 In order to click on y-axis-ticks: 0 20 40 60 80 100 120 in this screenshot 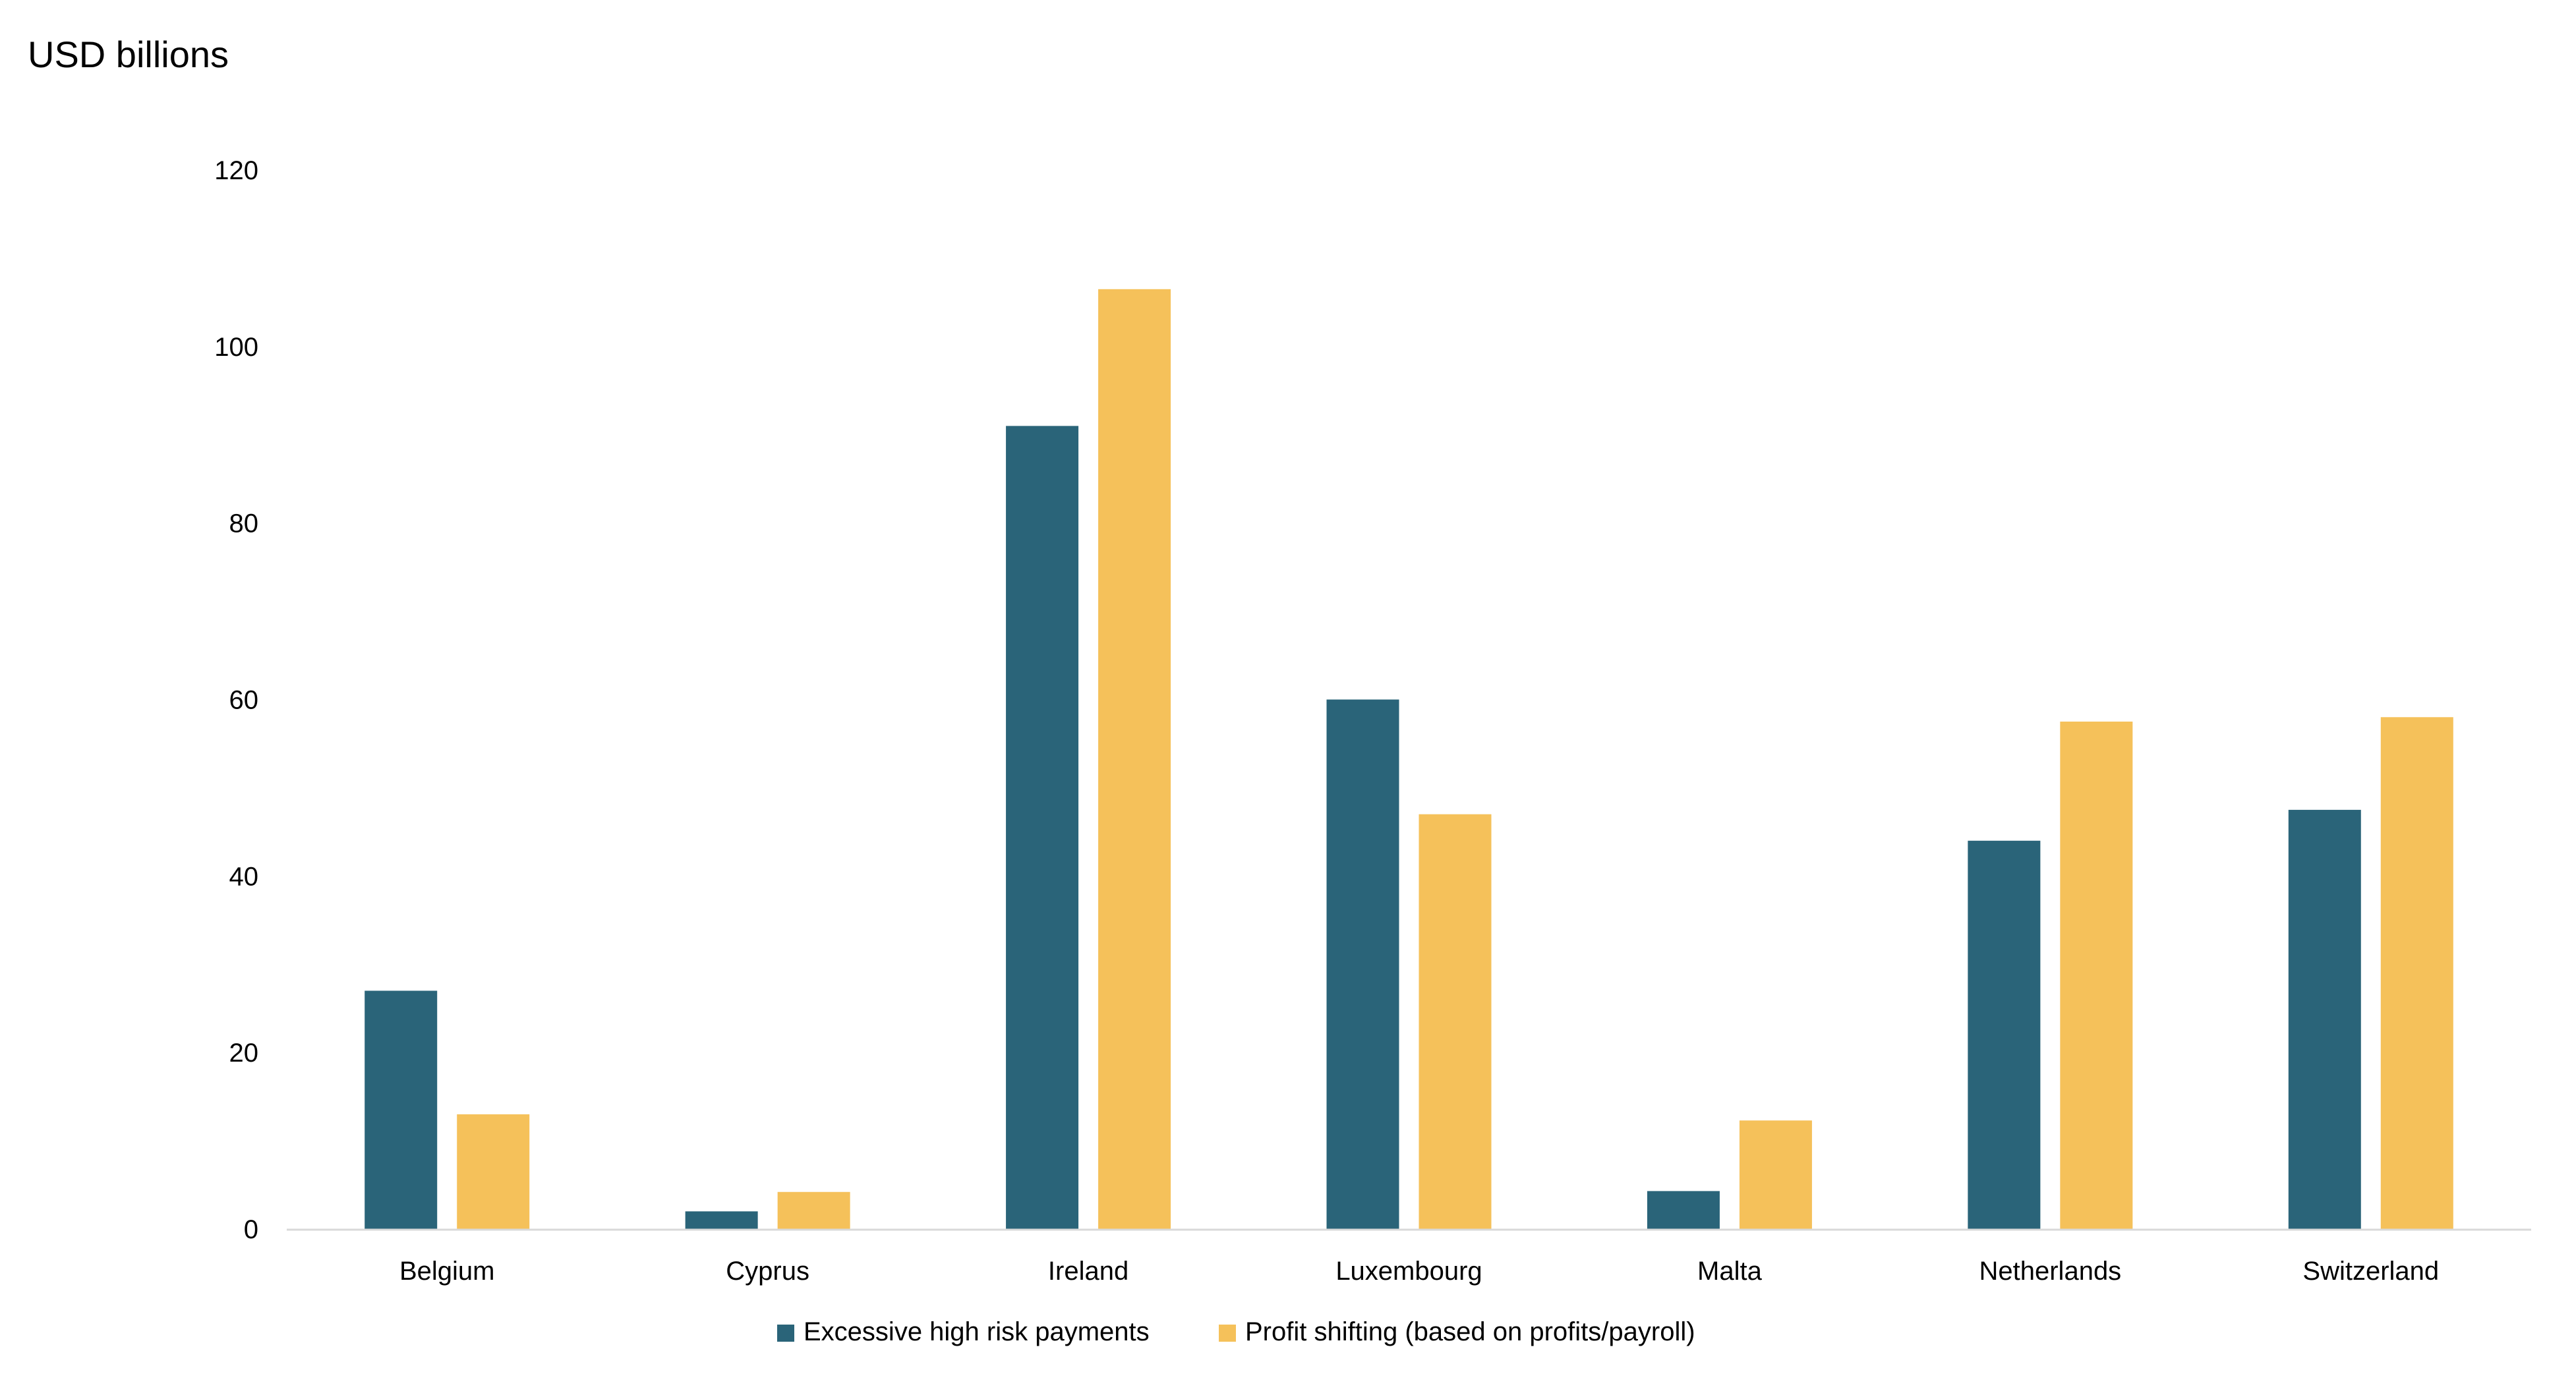, I will do `click(236, 700)`.